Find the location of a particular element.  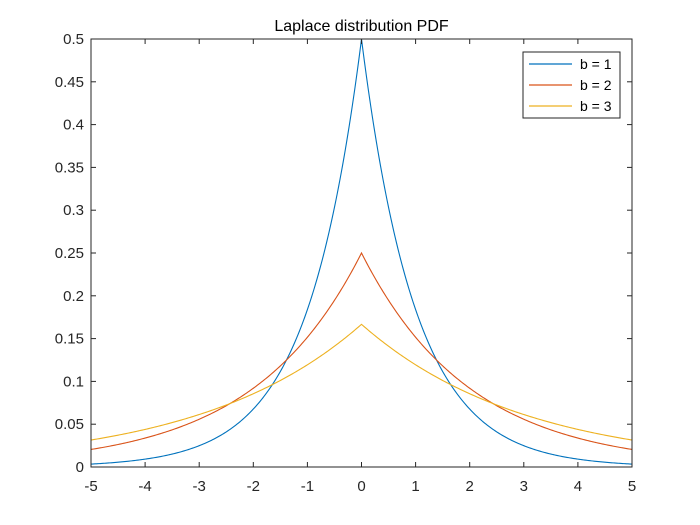

y-tick-label: 0.35 is located at coordinates (69, 167).